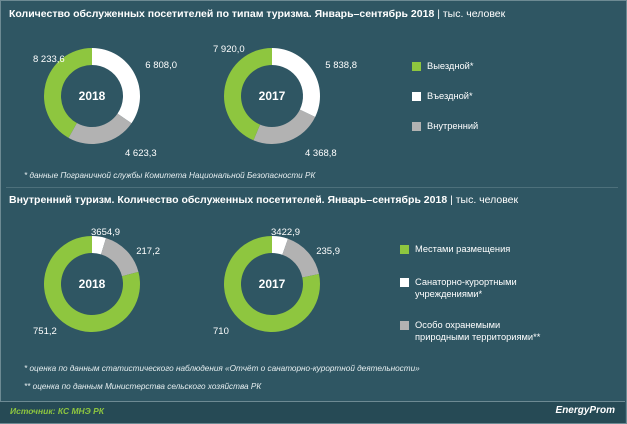 Image resolution: width=627 pixels, height=424 pixels. I want to click on legend-label-sanatorium-line2: учреждениями*, so click(449, 294).